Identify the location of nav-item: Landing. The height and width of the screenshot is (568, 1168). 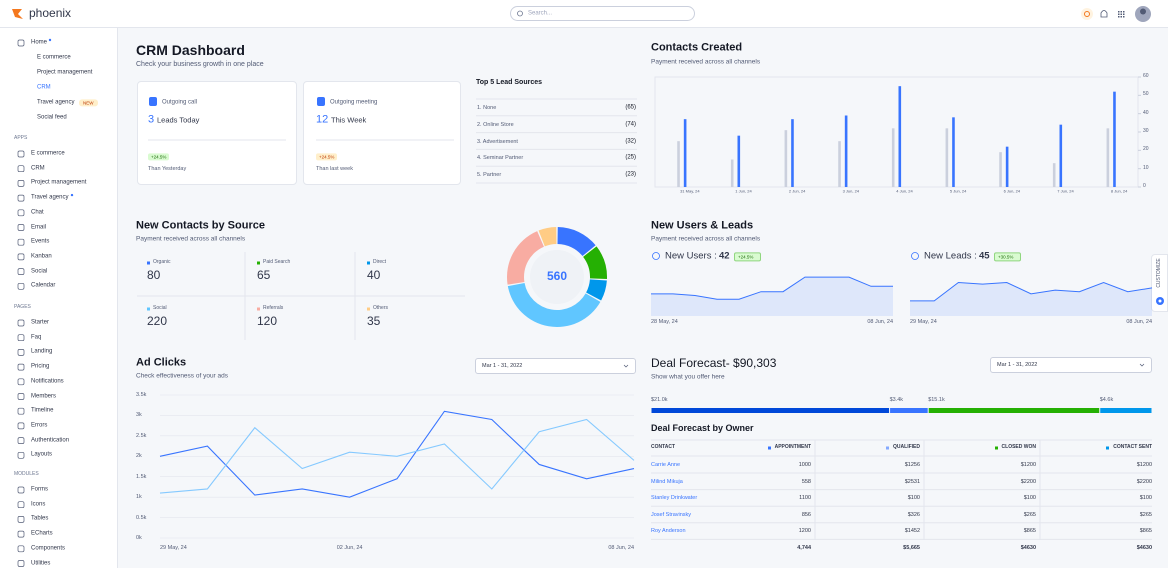
(42, 351).